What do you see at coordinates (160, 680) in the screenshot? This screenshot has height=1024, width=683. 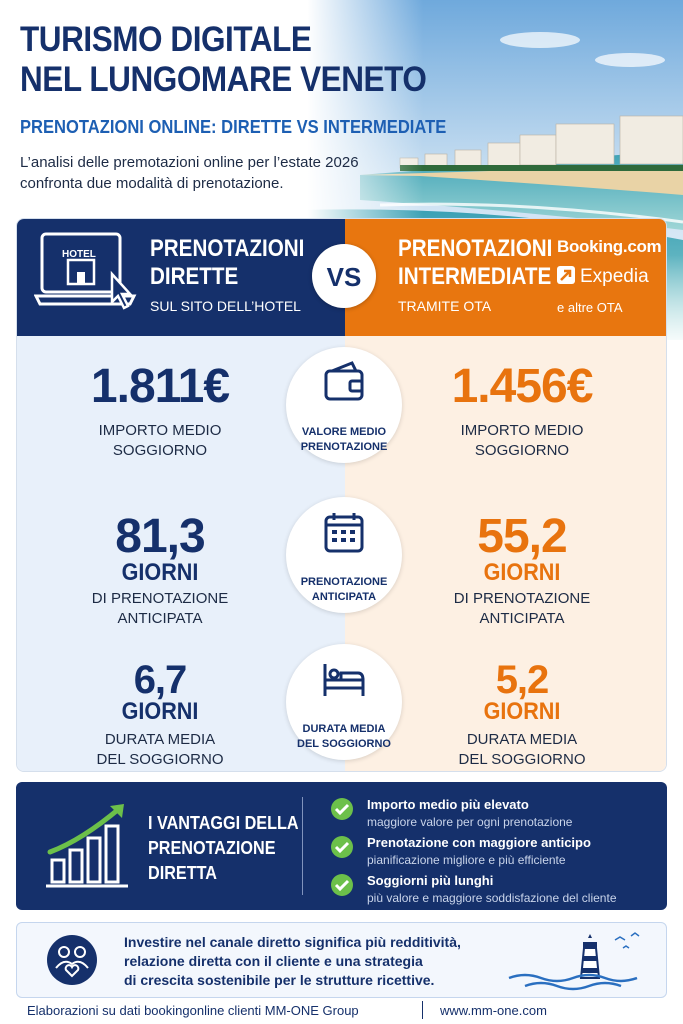 I see `metric-value: 6,7` at bounding box center [160, 680].